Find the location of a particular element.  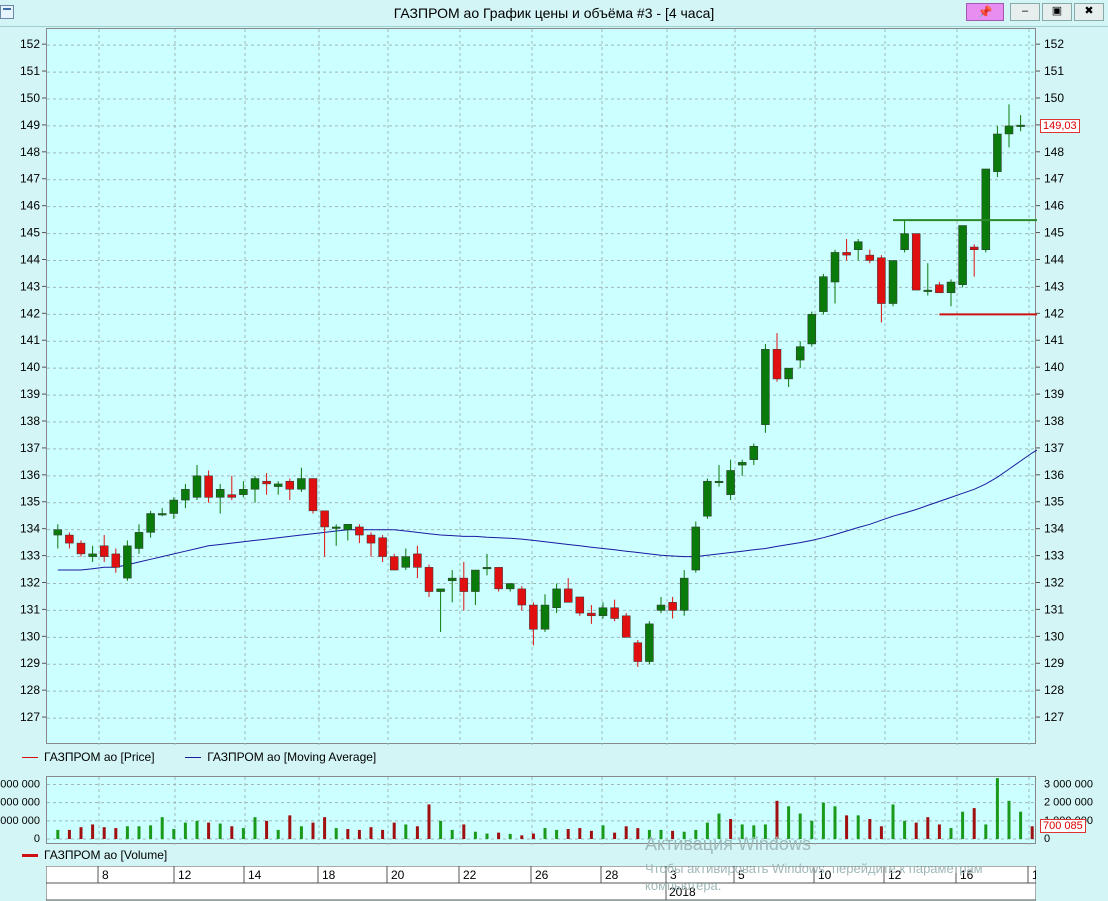

date-tick-label: 26 is located at coordinates (542, 875).